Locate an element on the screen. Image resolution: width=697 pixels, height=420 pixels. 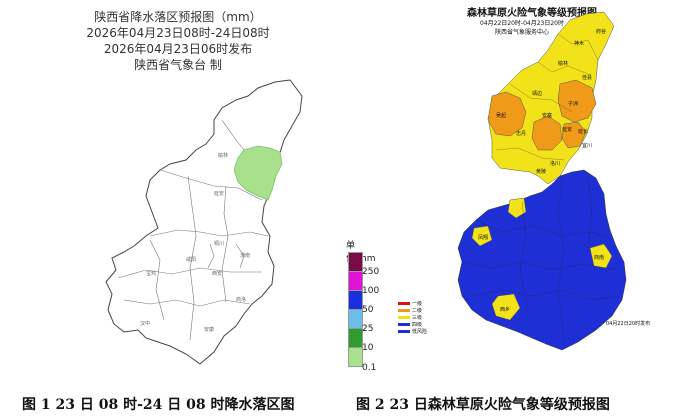
map-label: 咸阳 is located at coordinates (191, 260).